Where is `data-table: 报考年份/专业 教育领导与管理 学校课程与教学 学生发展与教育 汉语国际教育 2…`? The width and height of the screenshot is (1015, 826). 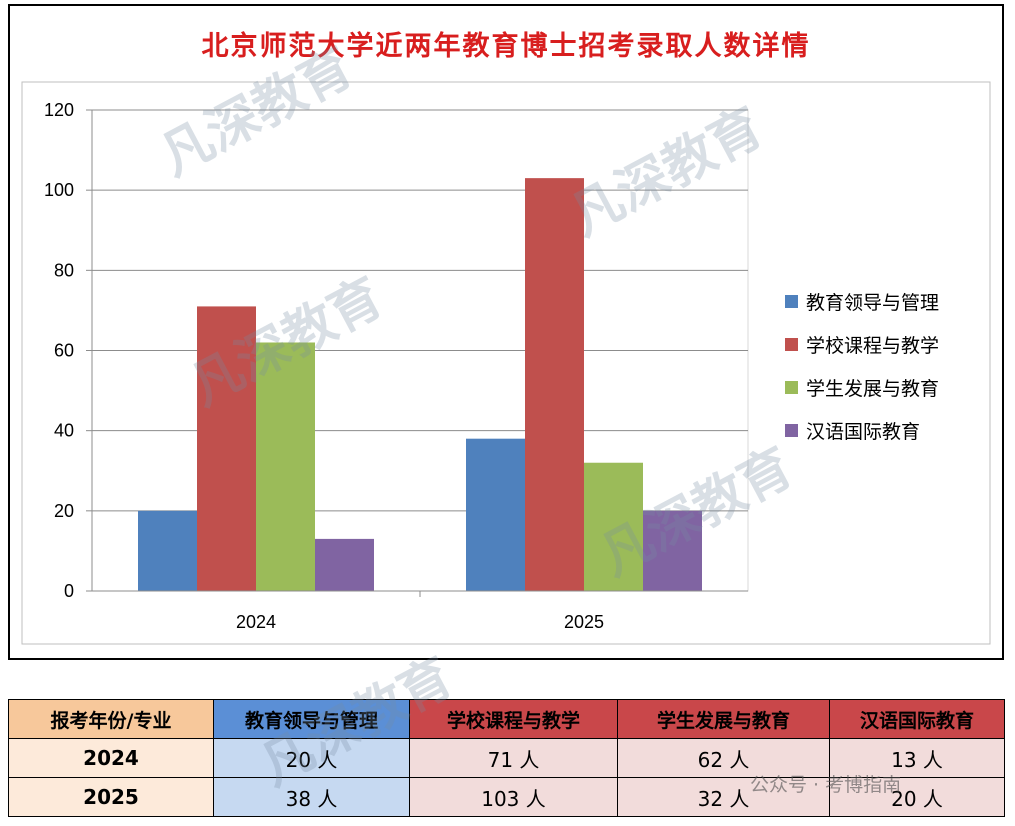 data-table: 报考年份/专业 教育领导与管理 学校课程与教学 学生发展与教育 汉语国际教育 2… is located at coordinates (506, 758).